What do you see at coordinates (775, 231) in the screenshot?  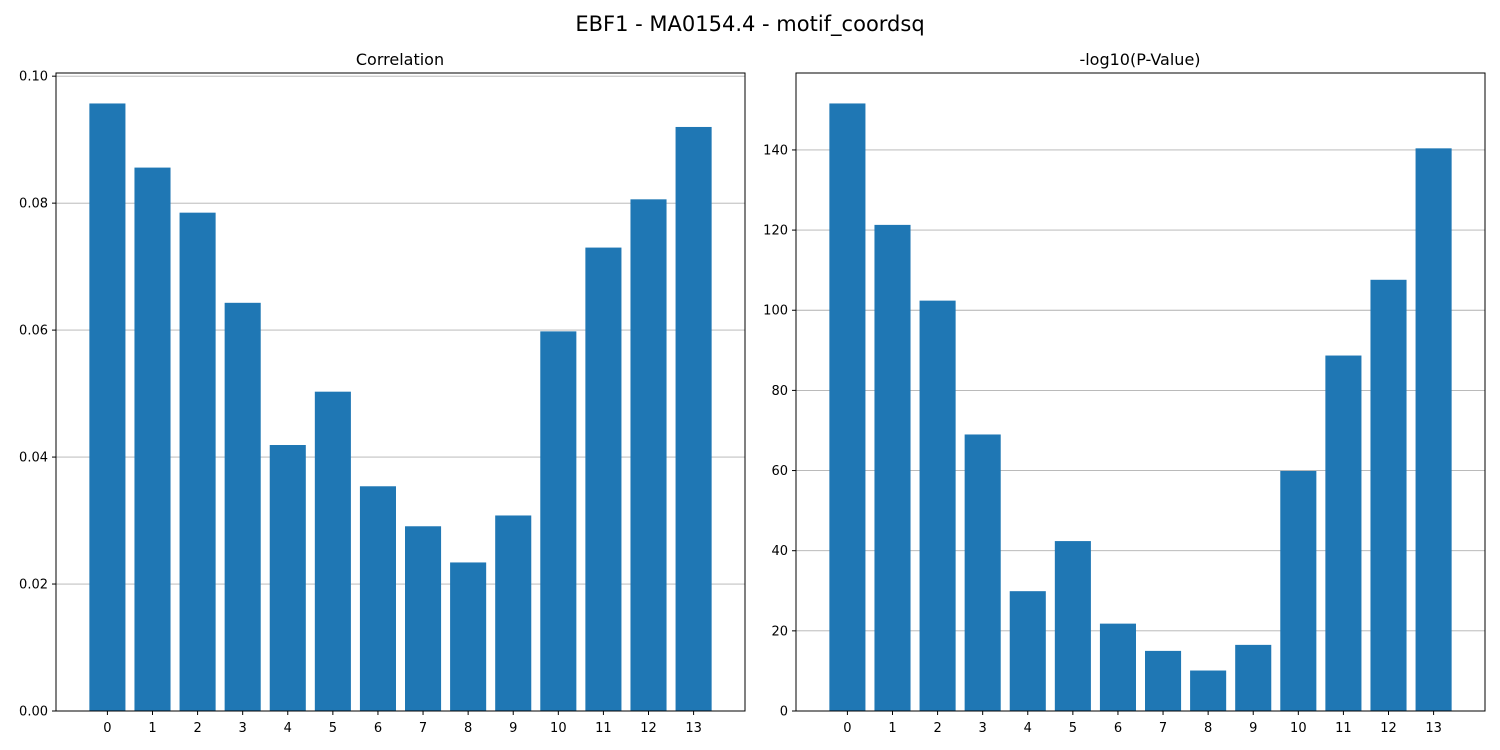 I see `pvalue-ytick-label: 120` at bounding box center [775, 231].